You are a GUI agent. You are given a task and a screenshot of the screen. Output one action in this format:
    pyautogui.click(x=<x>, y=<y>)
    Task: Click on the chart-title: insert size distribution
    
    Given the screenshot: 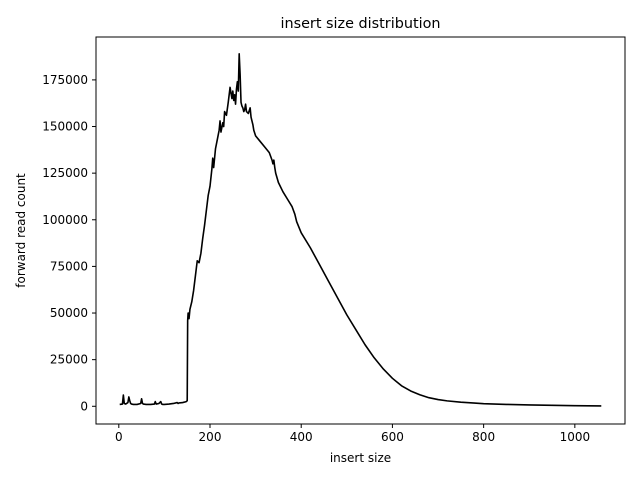 What is the action you would take?
    pyautogui.click(x=360, y=24)
    